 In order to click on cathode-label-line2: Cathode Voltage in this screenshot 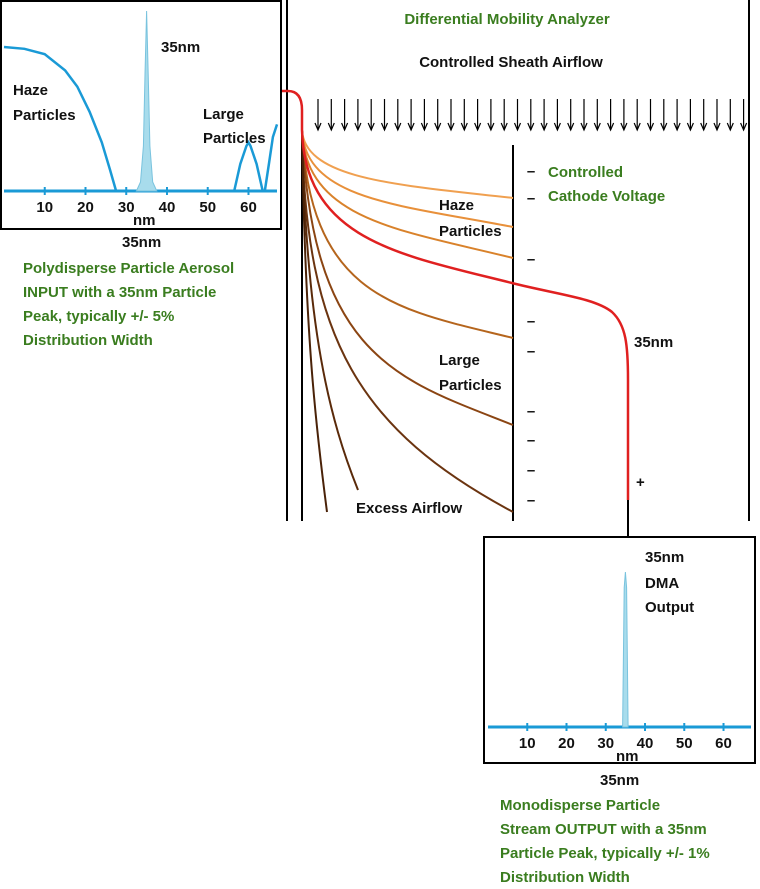, I will do `click(606, 196)`.